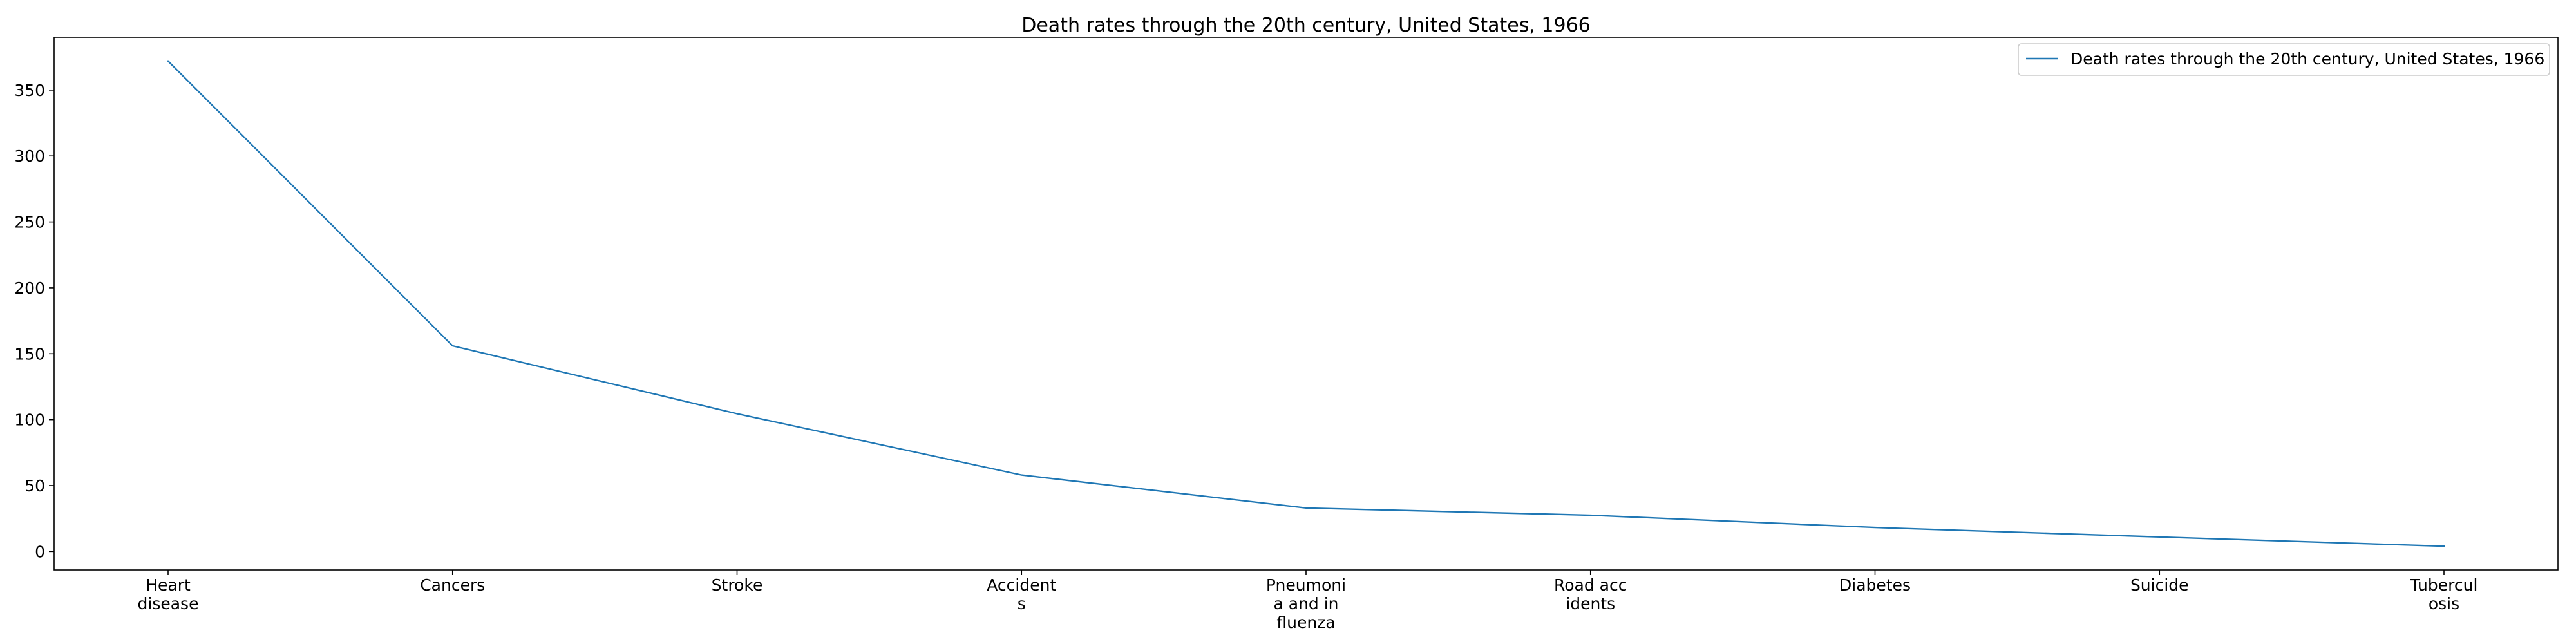 The width and height of the screenshot is (2576, 644). I want to click on x-tick-label-line: disease, so click(168, 603).